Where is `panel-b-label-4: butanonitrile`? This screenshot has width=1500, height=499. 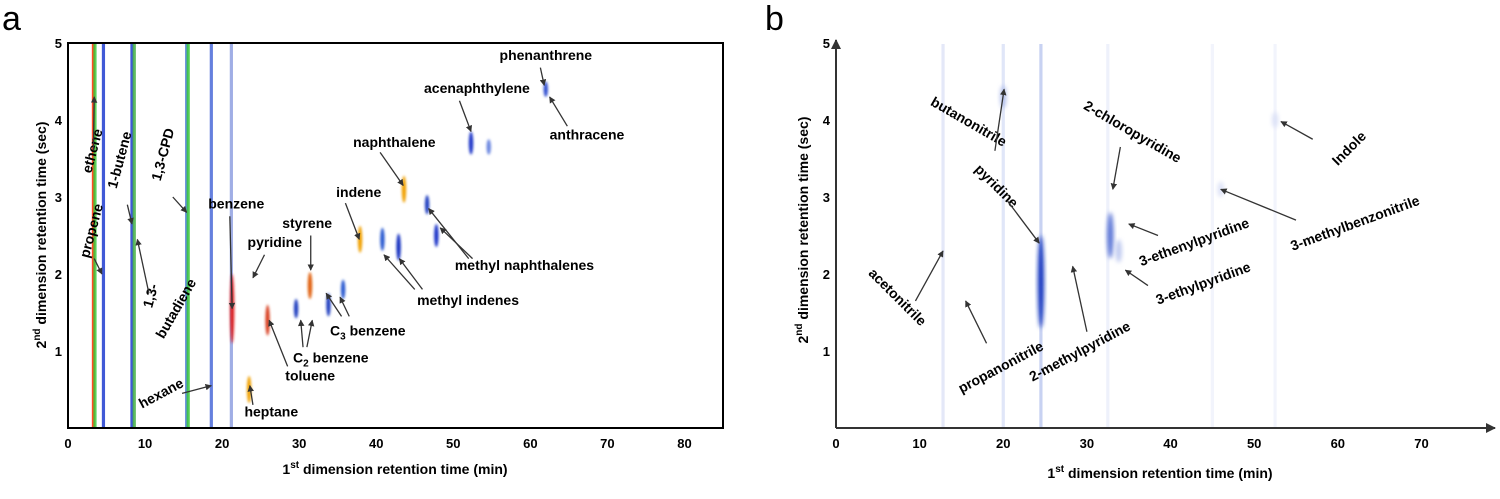 panel-b-label-4: butanonitrile is located at coordinates (969, 121).